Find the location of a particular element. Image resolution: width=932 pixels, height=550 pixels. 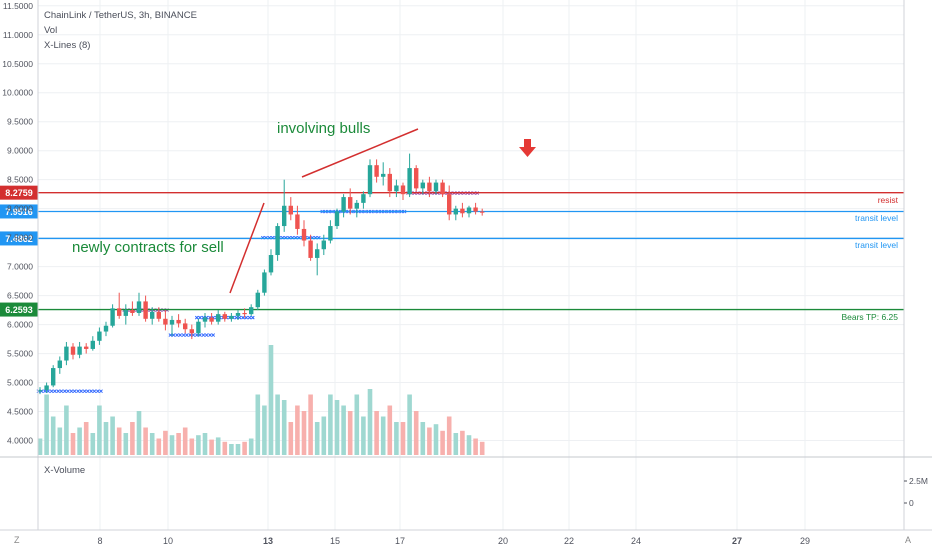

transit-level-2-label: transit level is located at coordinates (876, 245).